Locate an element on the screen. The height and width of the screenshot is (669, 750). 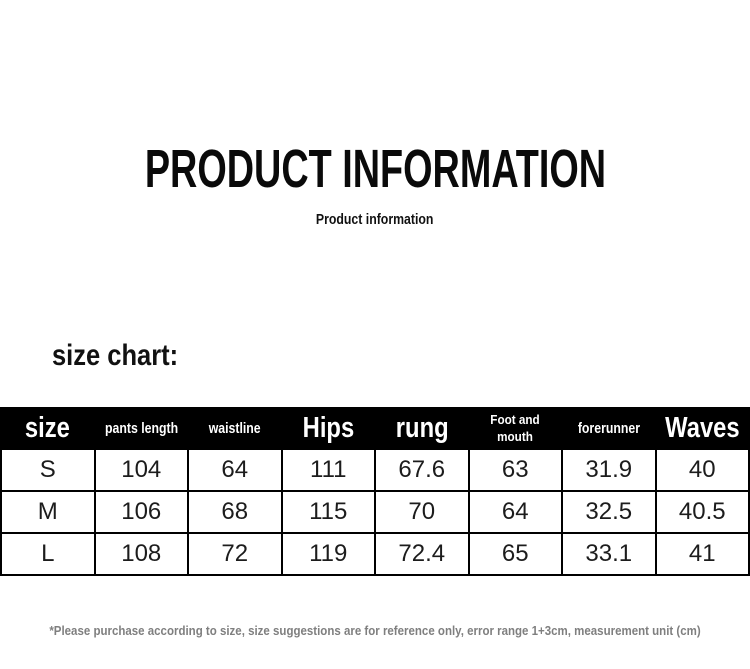
page-subtitle-text: Product information is located at coordinates (375, 219).